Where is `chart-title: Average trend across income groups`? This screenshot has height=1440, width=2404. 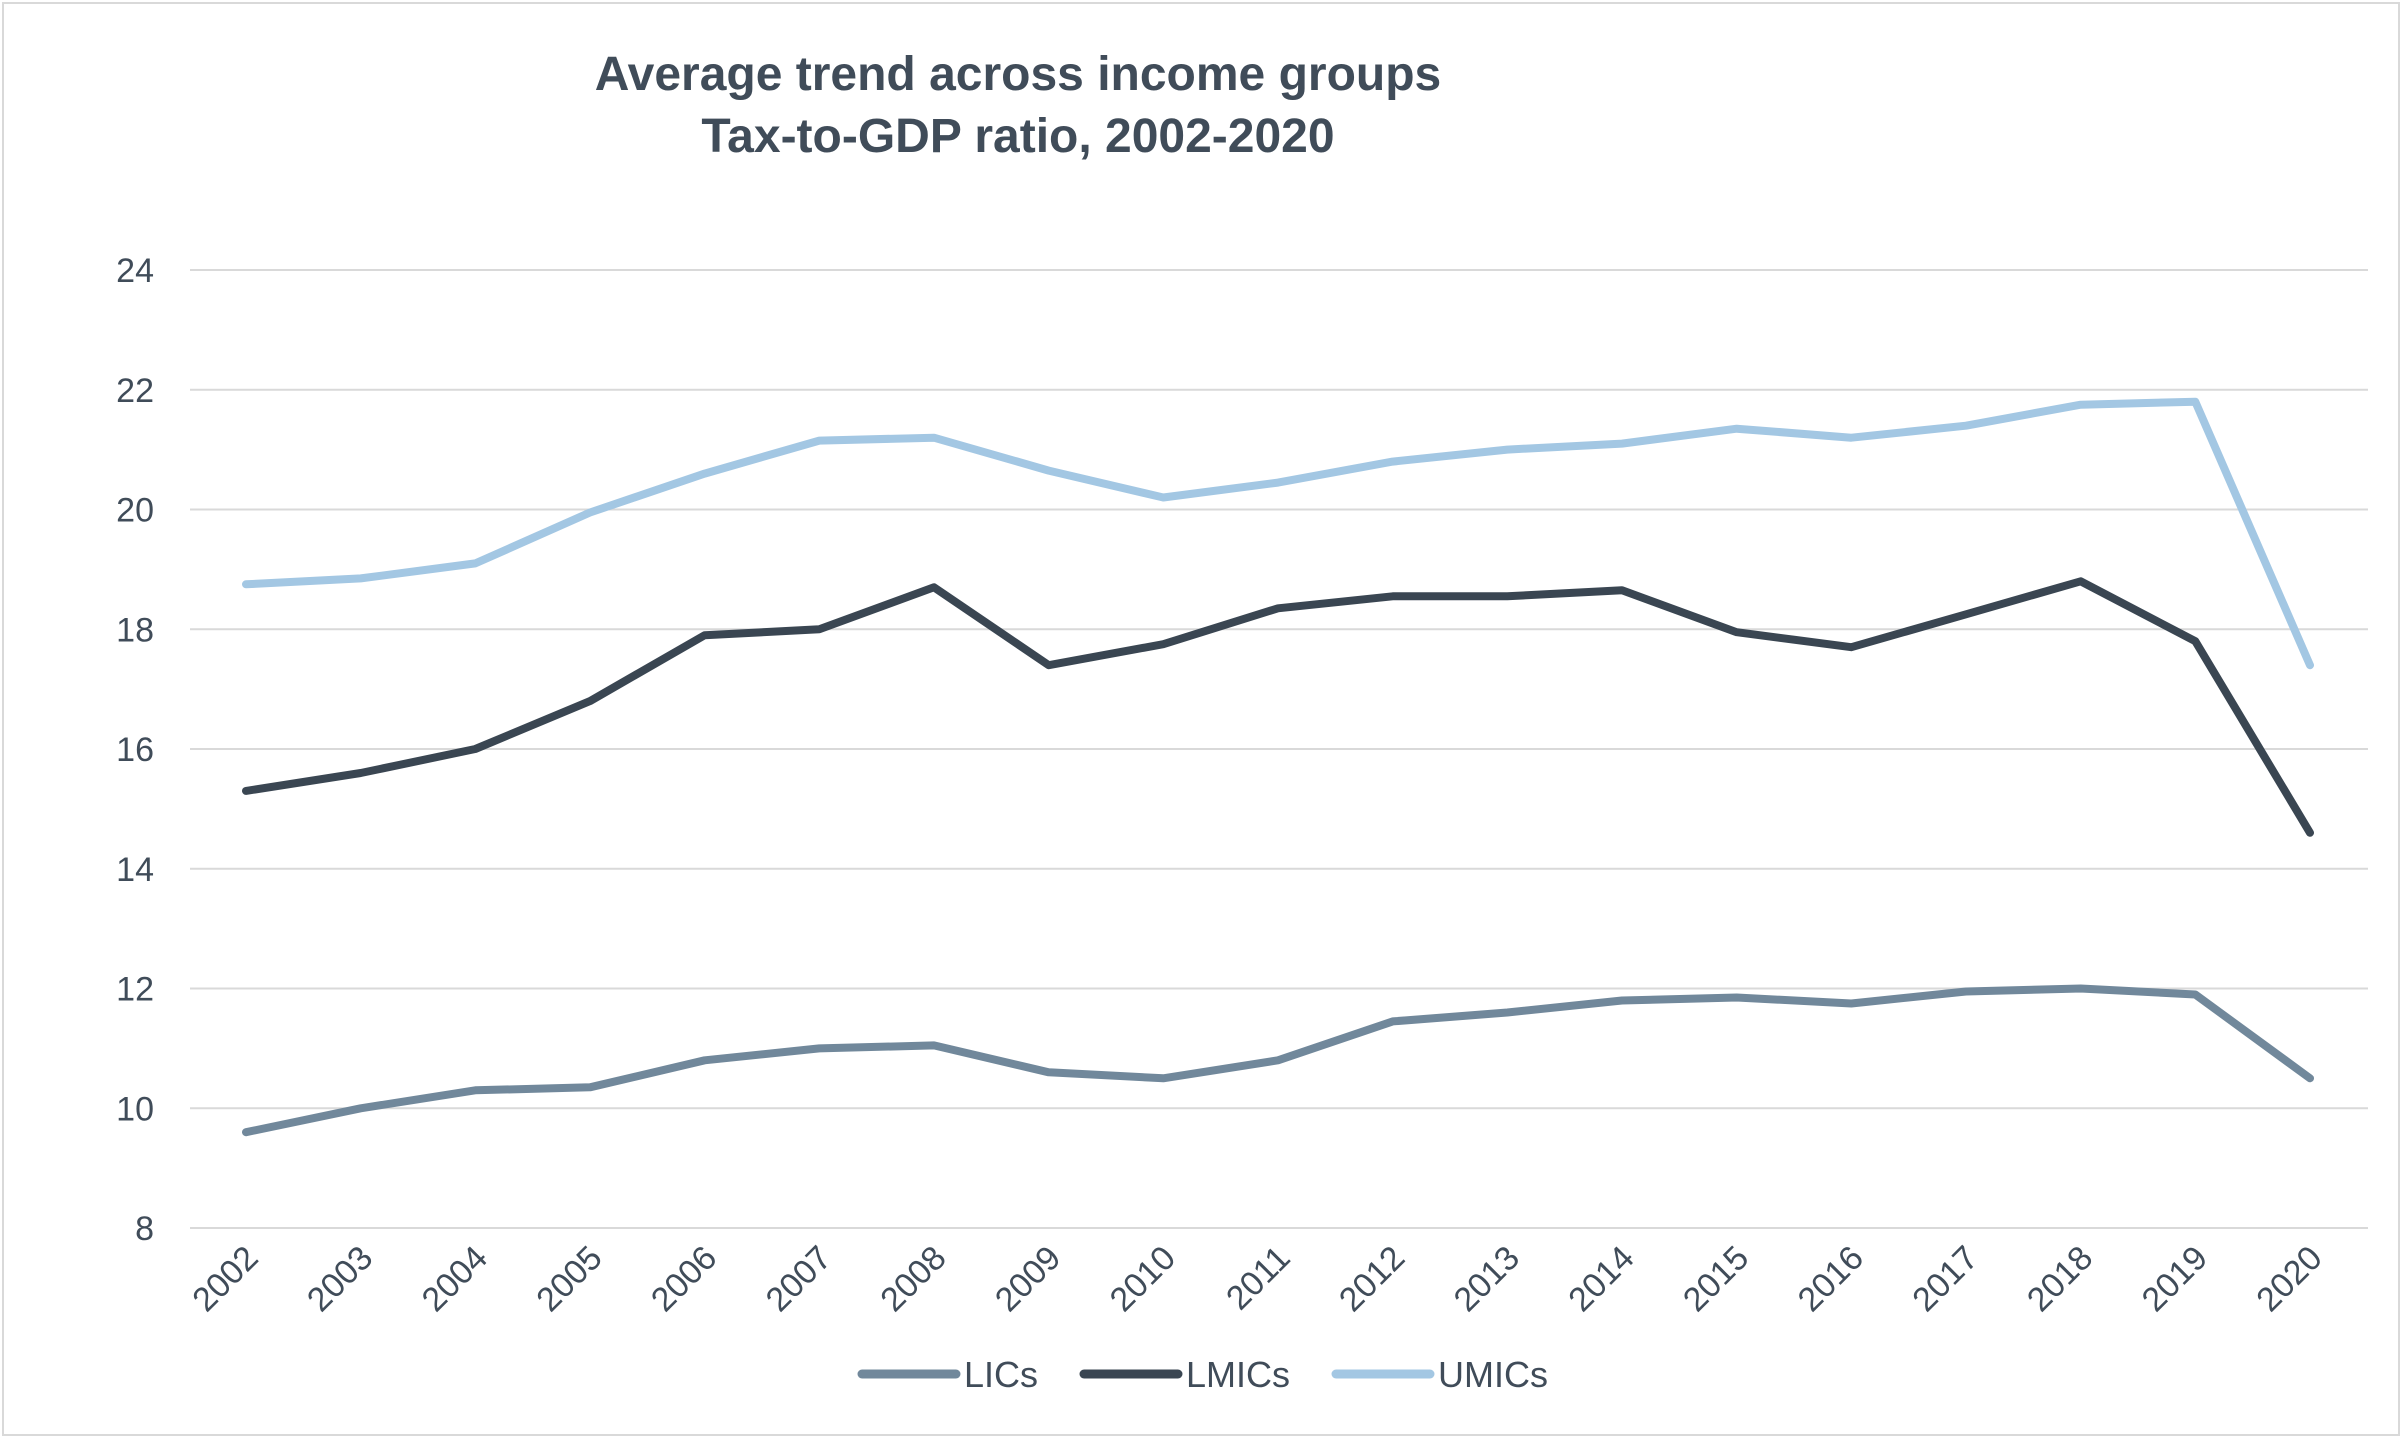
chart-title: Average trend across income groups is located at coordinates (1018, 74).